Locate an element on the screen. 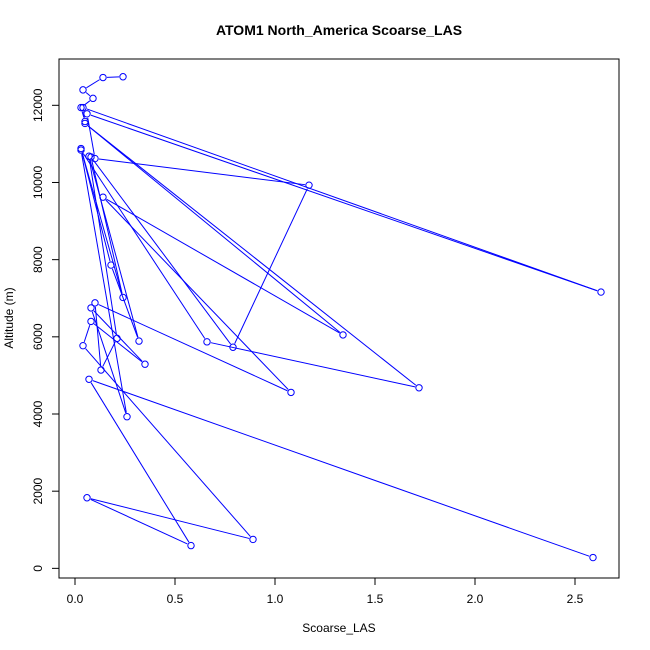 The image size is (650, 650). y-tick-label: 8000 is located at coordinates (38, 259).